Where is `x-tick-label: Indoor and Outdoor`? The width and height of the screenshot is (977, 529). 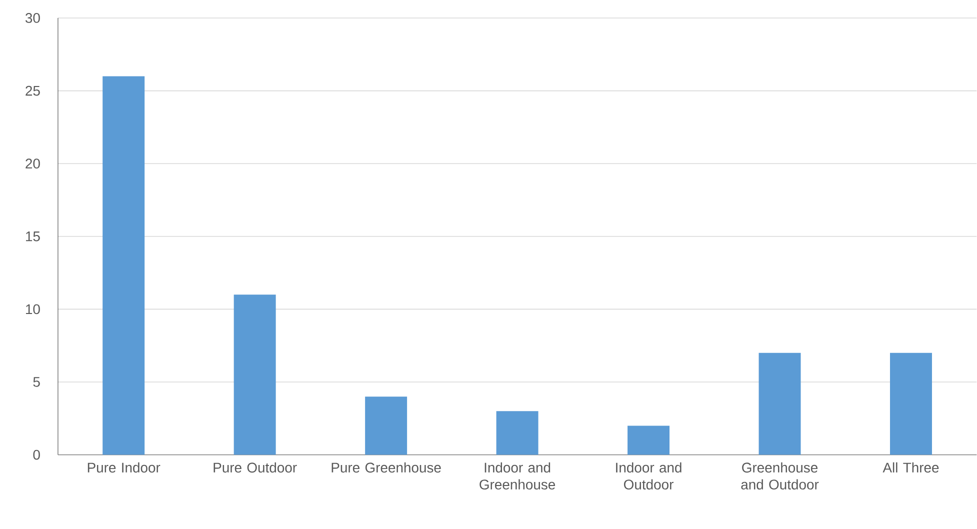
x-tick-label: Indoor and Outdoor is located at coordinates (649, 476).